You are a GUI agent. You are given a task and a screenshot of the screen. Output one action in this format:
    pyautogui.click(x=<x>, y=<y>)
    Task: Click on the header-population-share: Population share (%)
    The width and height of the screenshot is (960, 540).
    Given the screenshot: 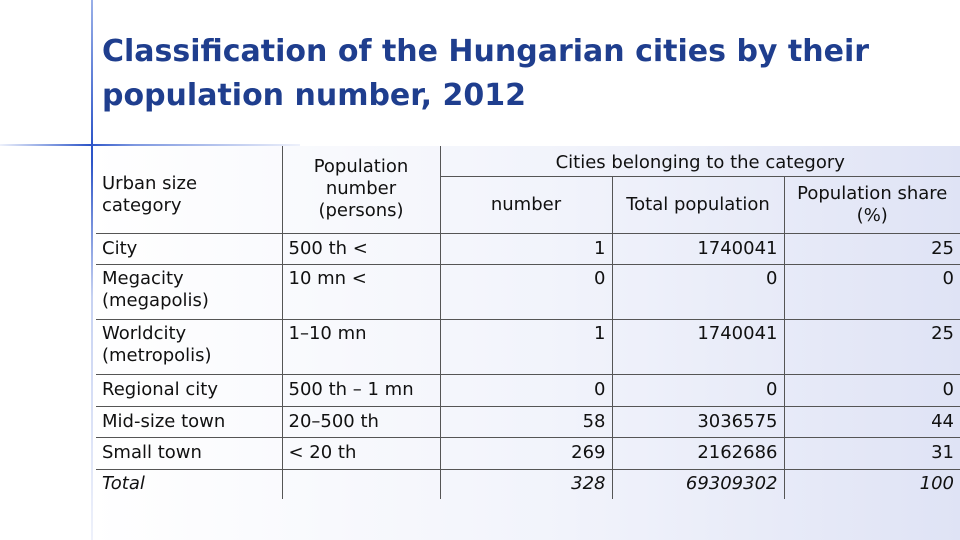 What is the action you would take?
    pyautogui.click(x=872, y=205)
    